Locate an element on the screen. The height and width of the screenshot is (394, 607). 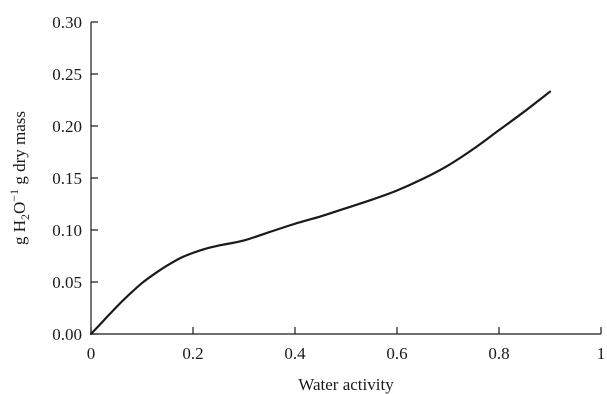
y-tick-label: 0.10 is located at coordinates (67, 230).